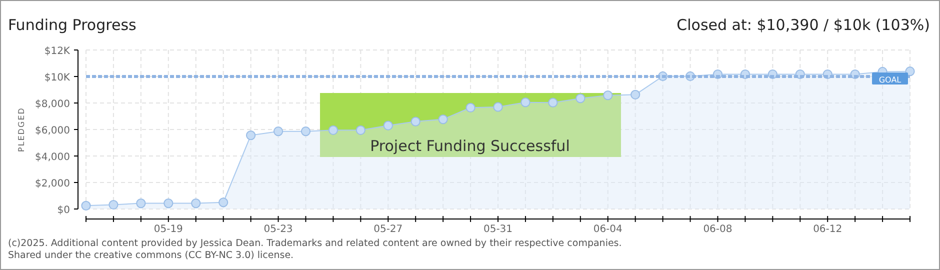  What do you see at coordinates (57, 78) in the screenshot?
I see `y-tick-label: $10K` at bounding box center [57, 78].